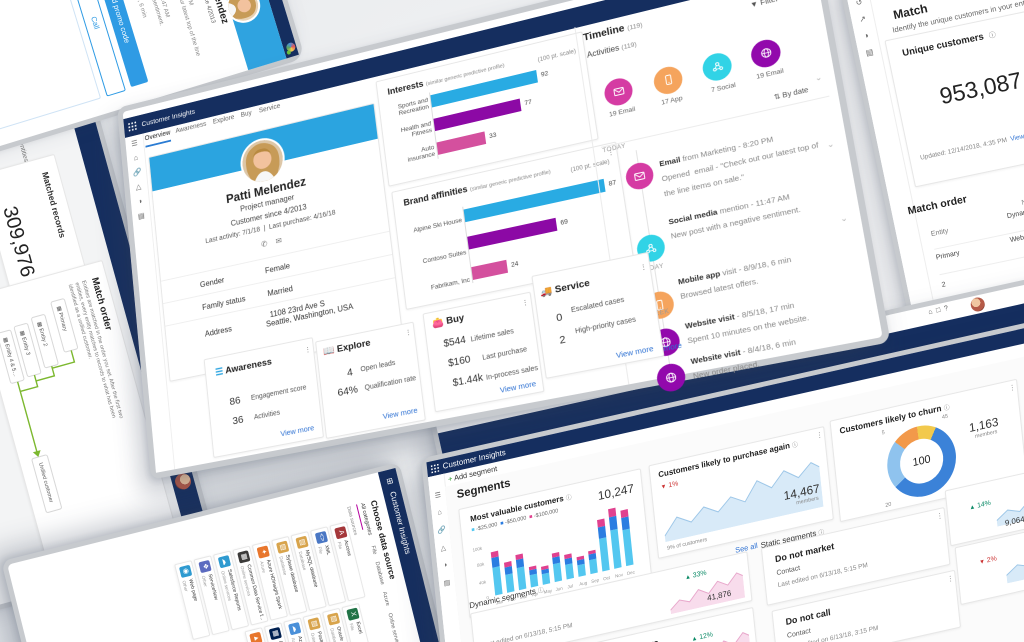 This screenshot has height=642, width=1024. Describe the element at coordinates (570, 586) in the screenshot. I see `svg-text: Jul` at that location.